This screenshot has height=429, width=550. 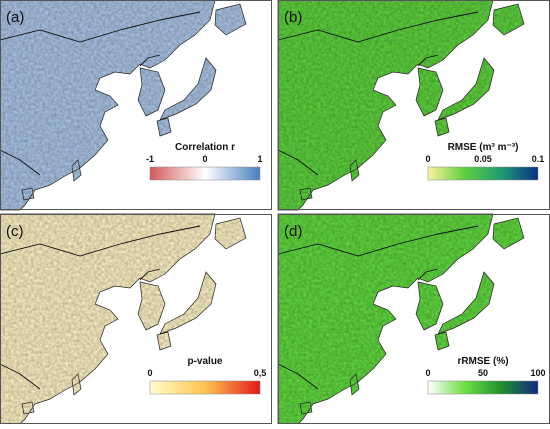 What do you see at coordinates (15, 231) in the screenshot?
I see `panel-label: (c)` at bounding box center [15, 231].